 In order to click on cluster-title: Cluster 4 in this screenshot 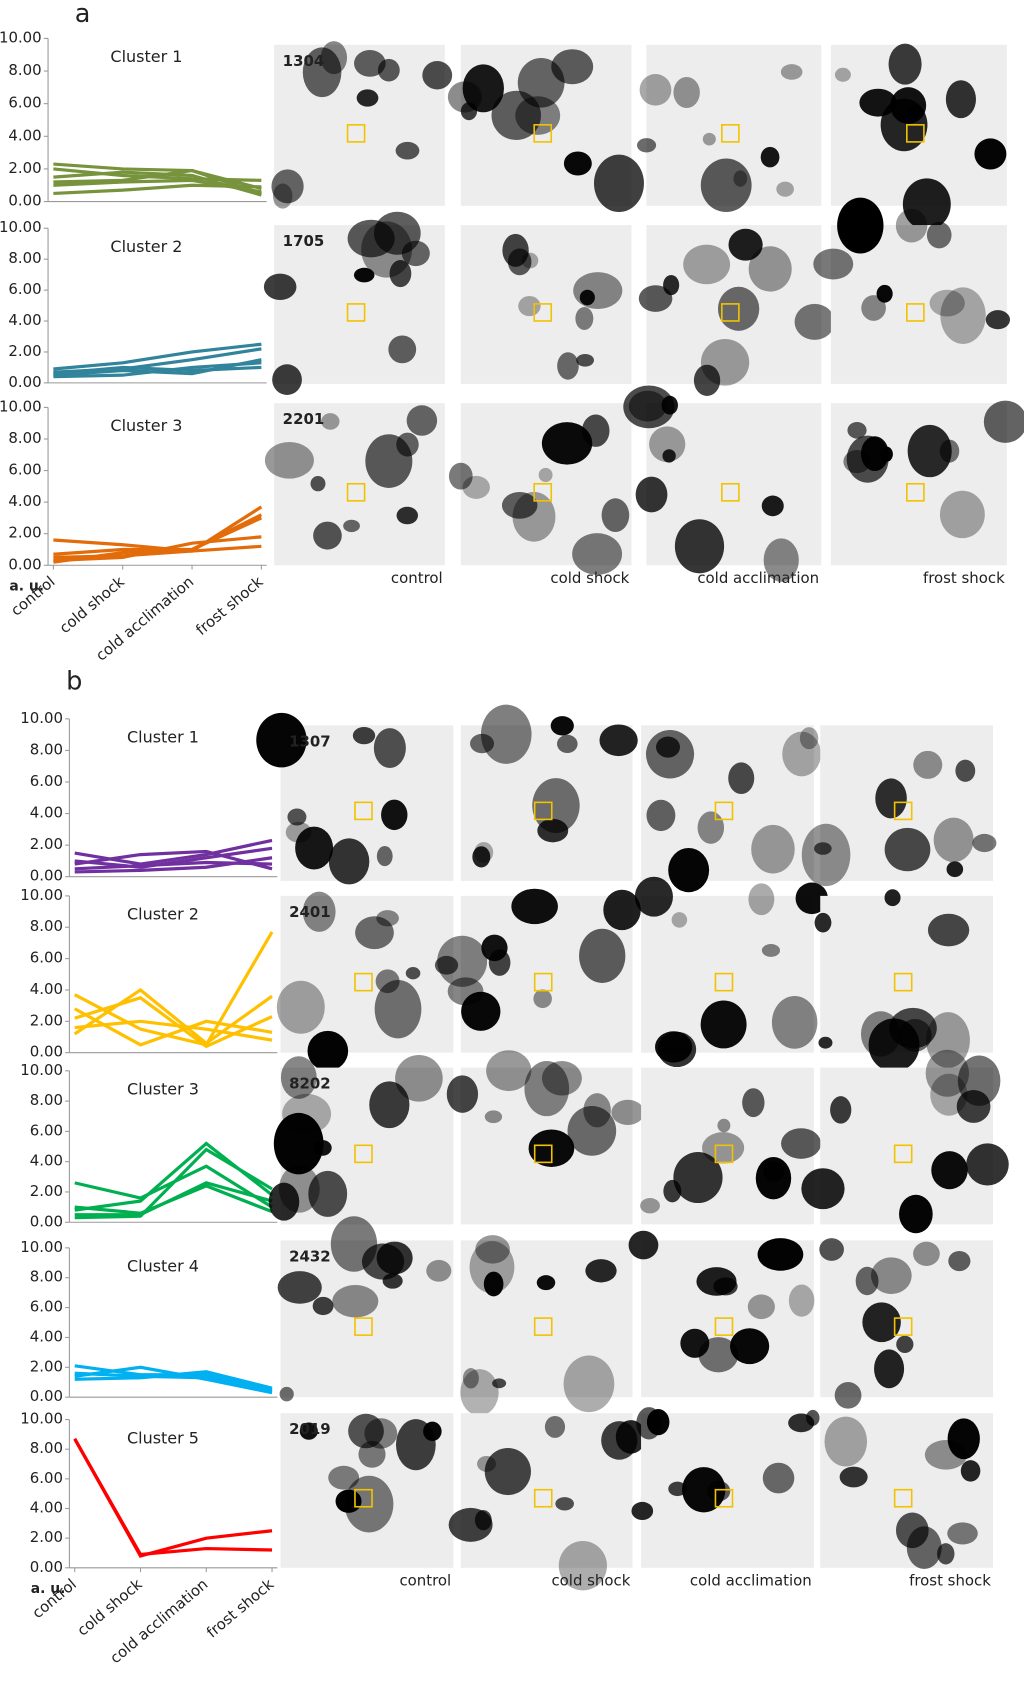, I will do `click(163, 1266)`.